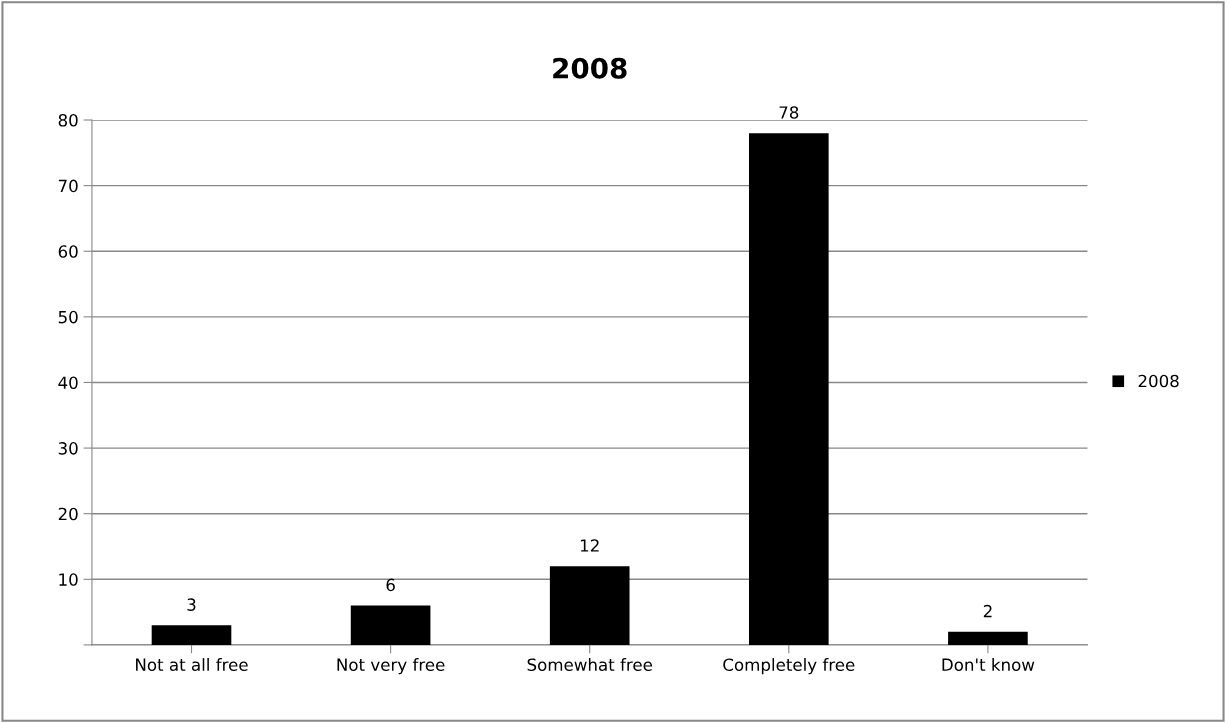 The height and width of the screenshot is (723, 1226). What do you see at coordinates (789, 112) in the screenshot?
I see `data-label: 78` at bounding box center [789, 112].